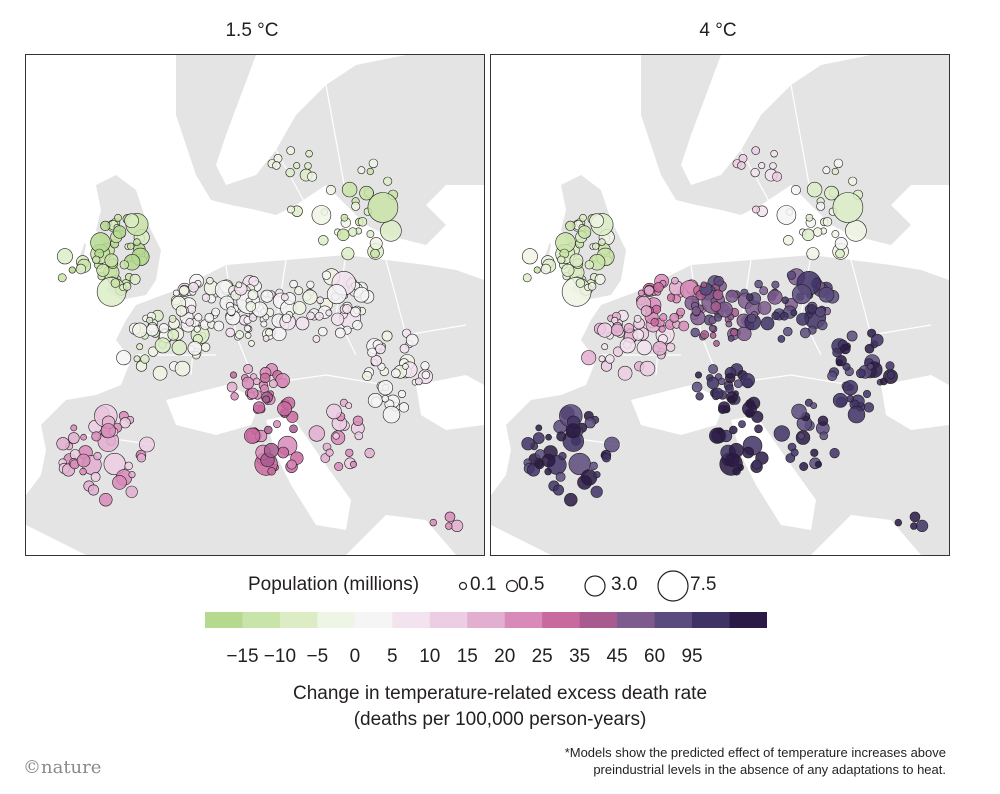 This screenshot has height=794, width=1000. What do you see at coordinates (505, 656) in the screenshot?
I see `colorbar-tick-label: 20` at bounding box center [505, 656].